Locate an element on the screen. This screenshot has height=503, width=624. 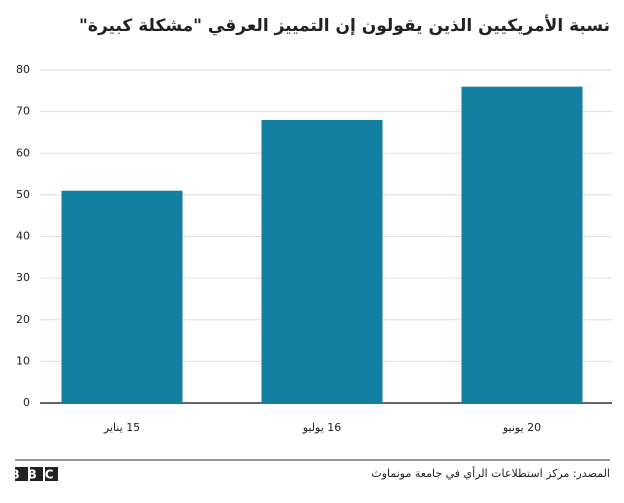
logo-text: BBC is located at coordinates (35, 475).